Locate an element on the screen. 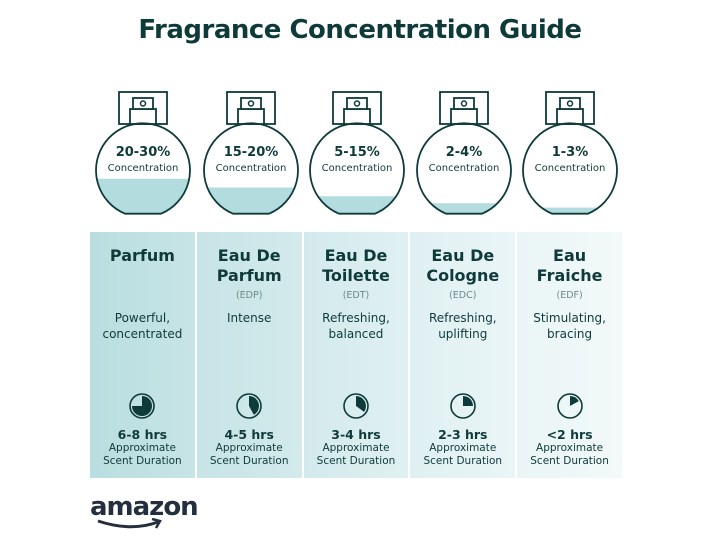 The image size is (720, 549). type-abbreviation: (EDC) is located at coordinates (463, 295).